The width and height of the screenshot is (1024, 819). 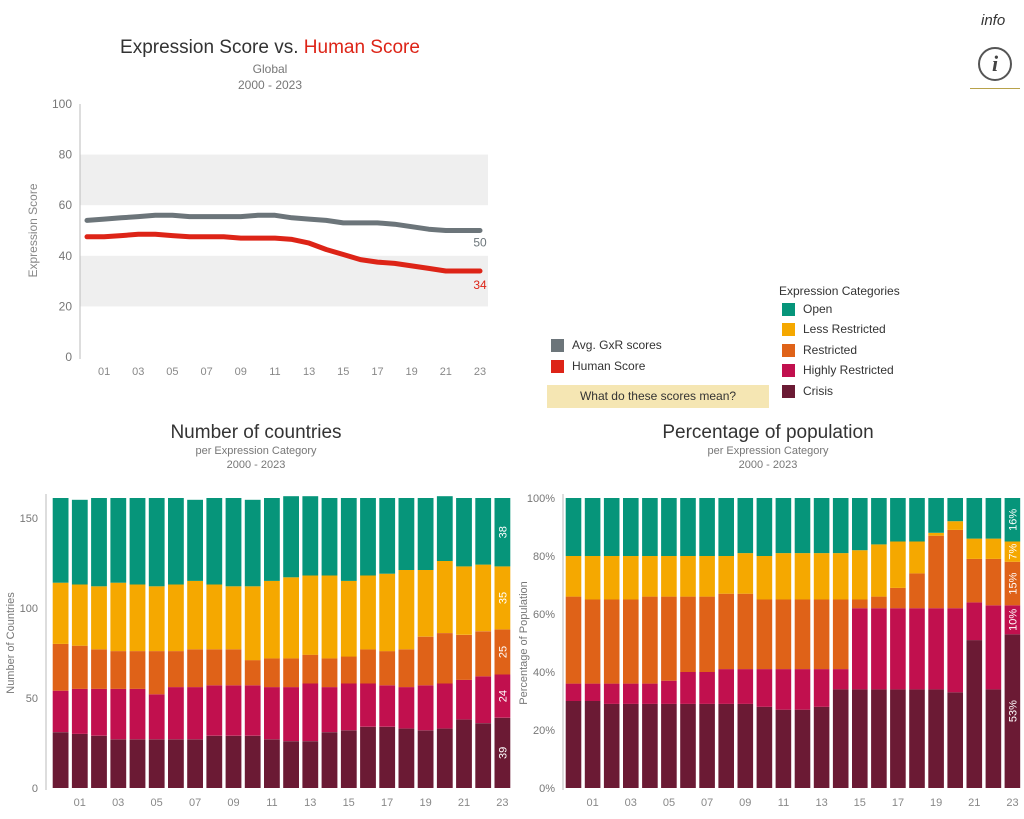 I want to click on bar-restricted-2015, so click(x=860, y=604).